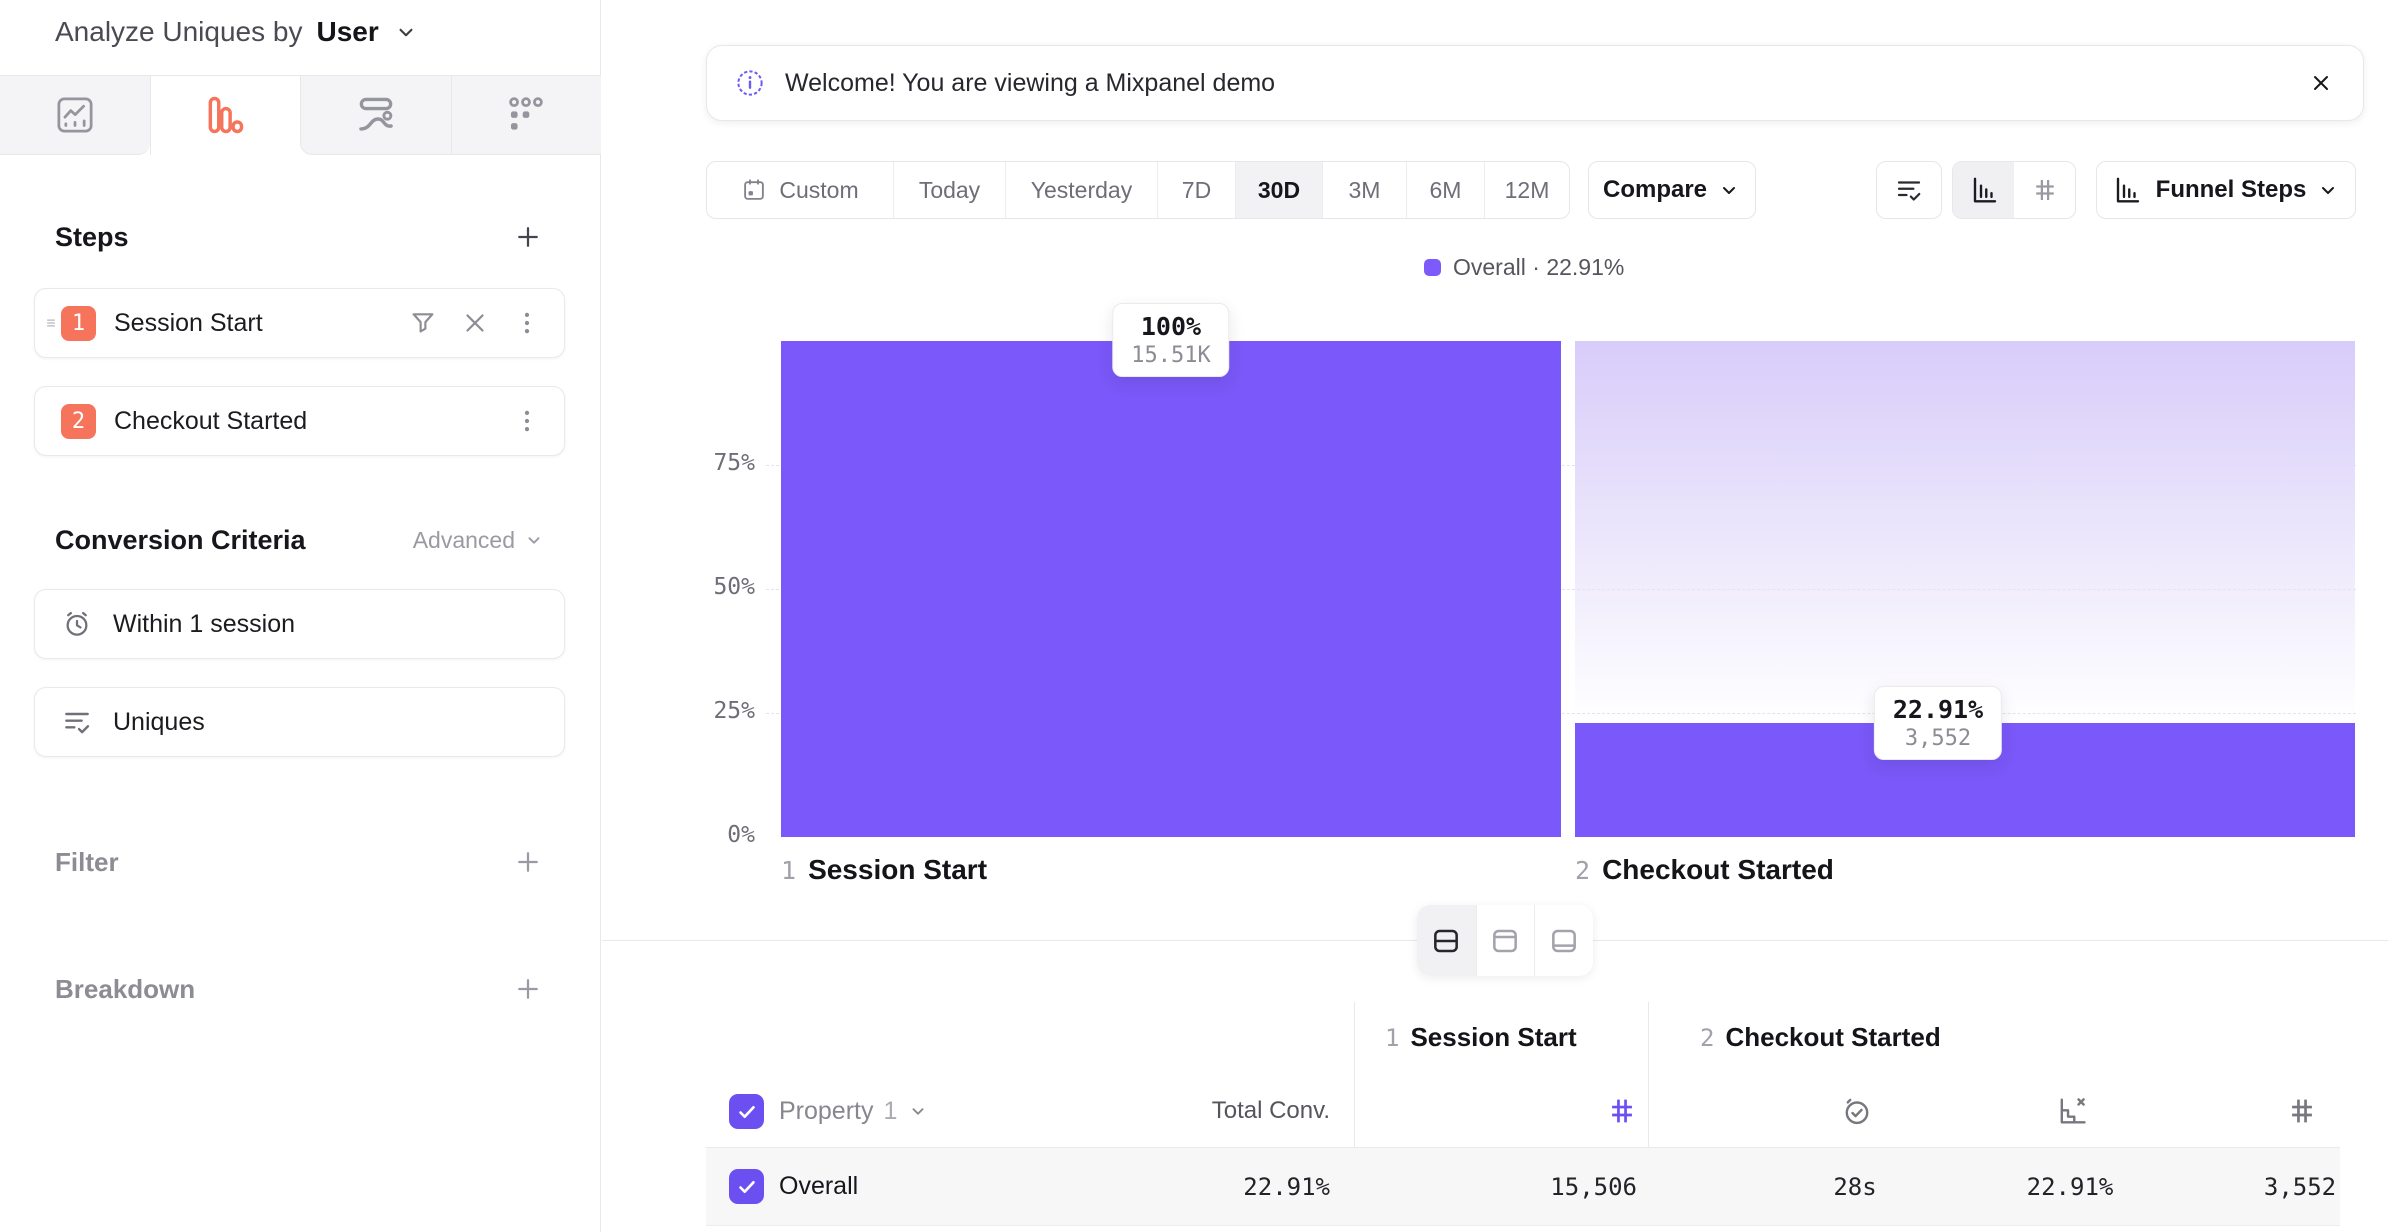  I want to click on date-range-yesterday: Yesterday, so click(1081, 190).